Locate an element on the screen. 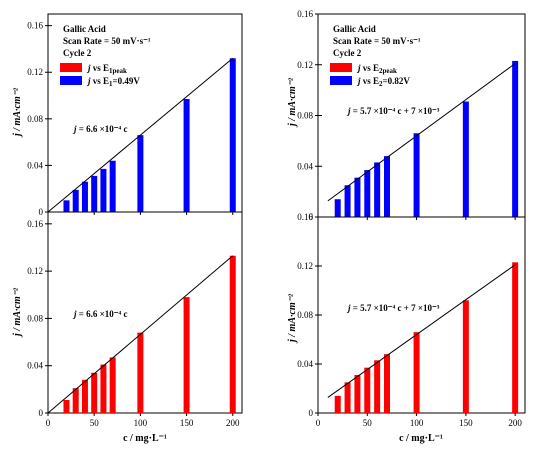  right-y-axis-label: j / mA·cm⁻² is located at coordinates (292, 102).